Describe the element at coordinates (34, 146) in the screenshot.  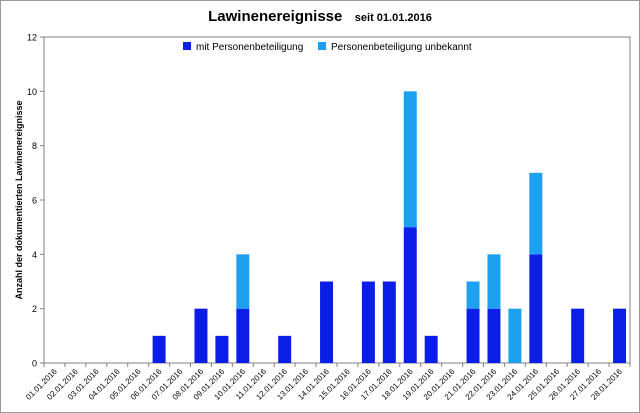
I see `y-tick-label: 8` at that location.